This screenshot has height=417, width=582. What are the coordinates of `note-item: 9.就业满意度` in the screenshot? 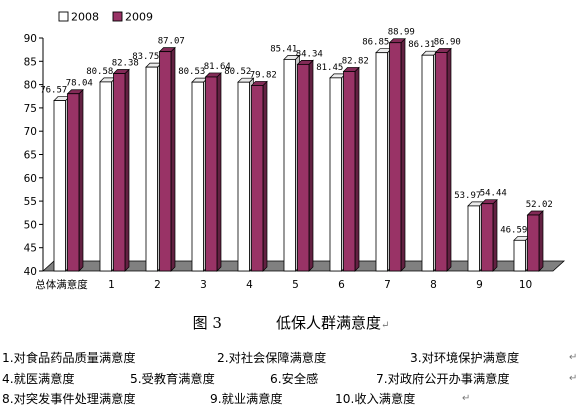 It's located at (246, 399).